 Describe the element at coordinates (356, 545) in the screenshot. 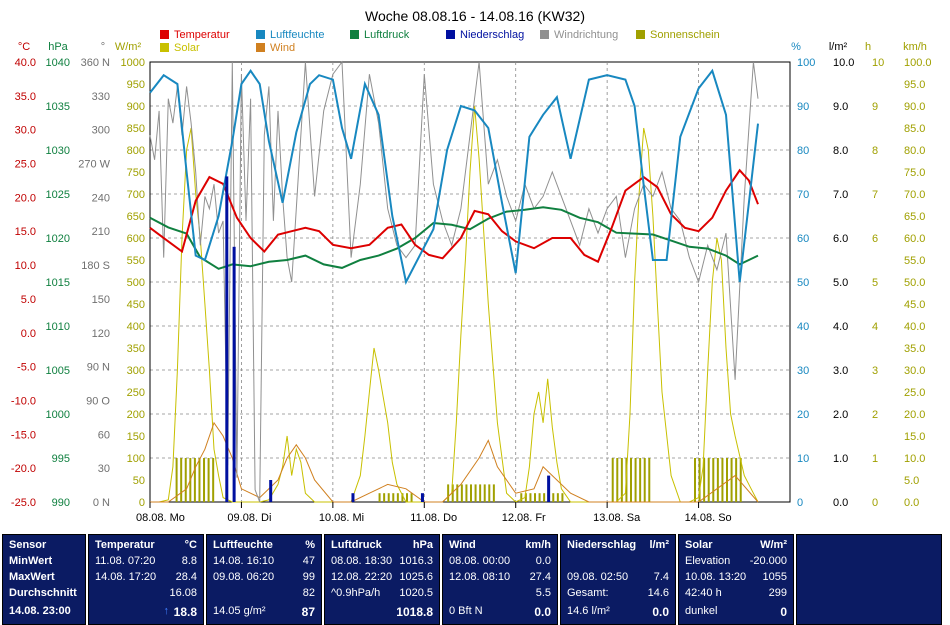

I see `stats-header-press: Luftdruck` at that location.